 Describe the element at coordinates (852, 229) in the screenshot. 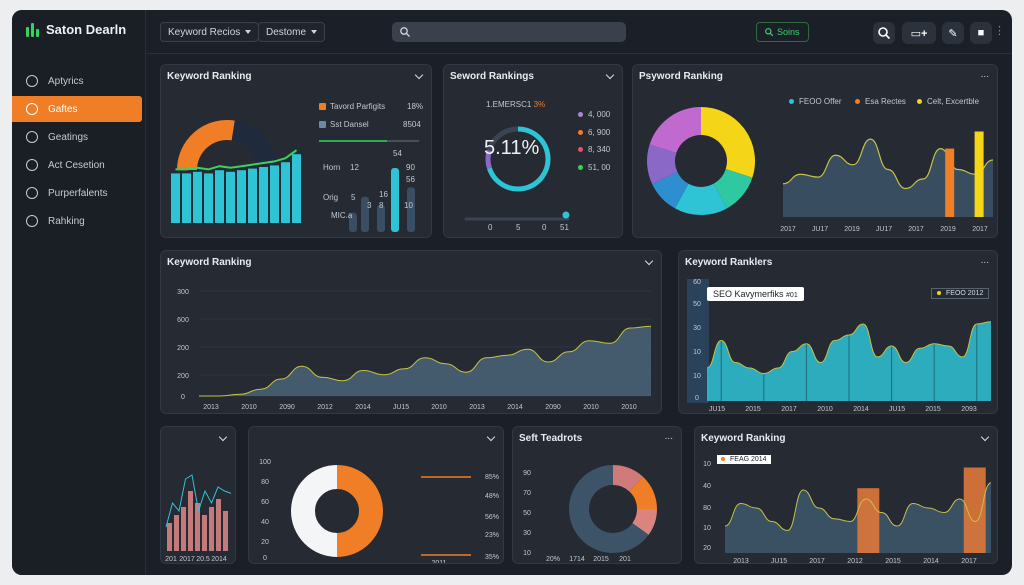

I see `x-tick-label: 2019` at that location.